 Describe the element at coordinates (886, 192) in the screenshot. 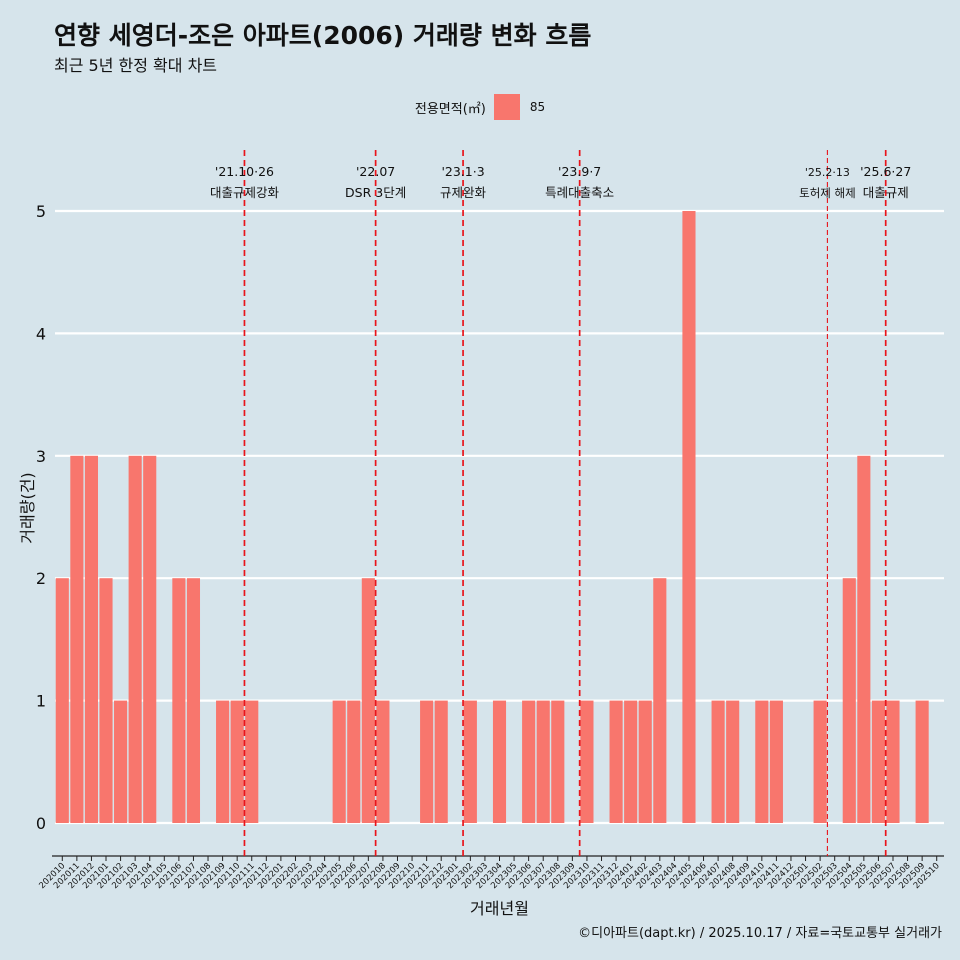

I see `annotation-label: 대출규제` at that location.